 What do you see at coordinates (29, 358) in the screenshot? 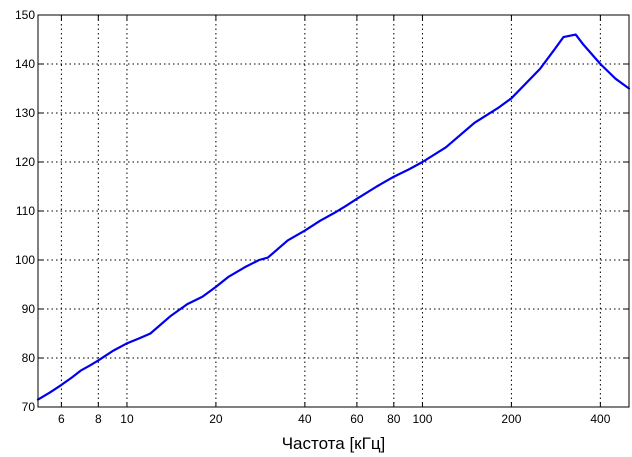
I see `y-tick-label: 80` at bounding box center [29, 358].